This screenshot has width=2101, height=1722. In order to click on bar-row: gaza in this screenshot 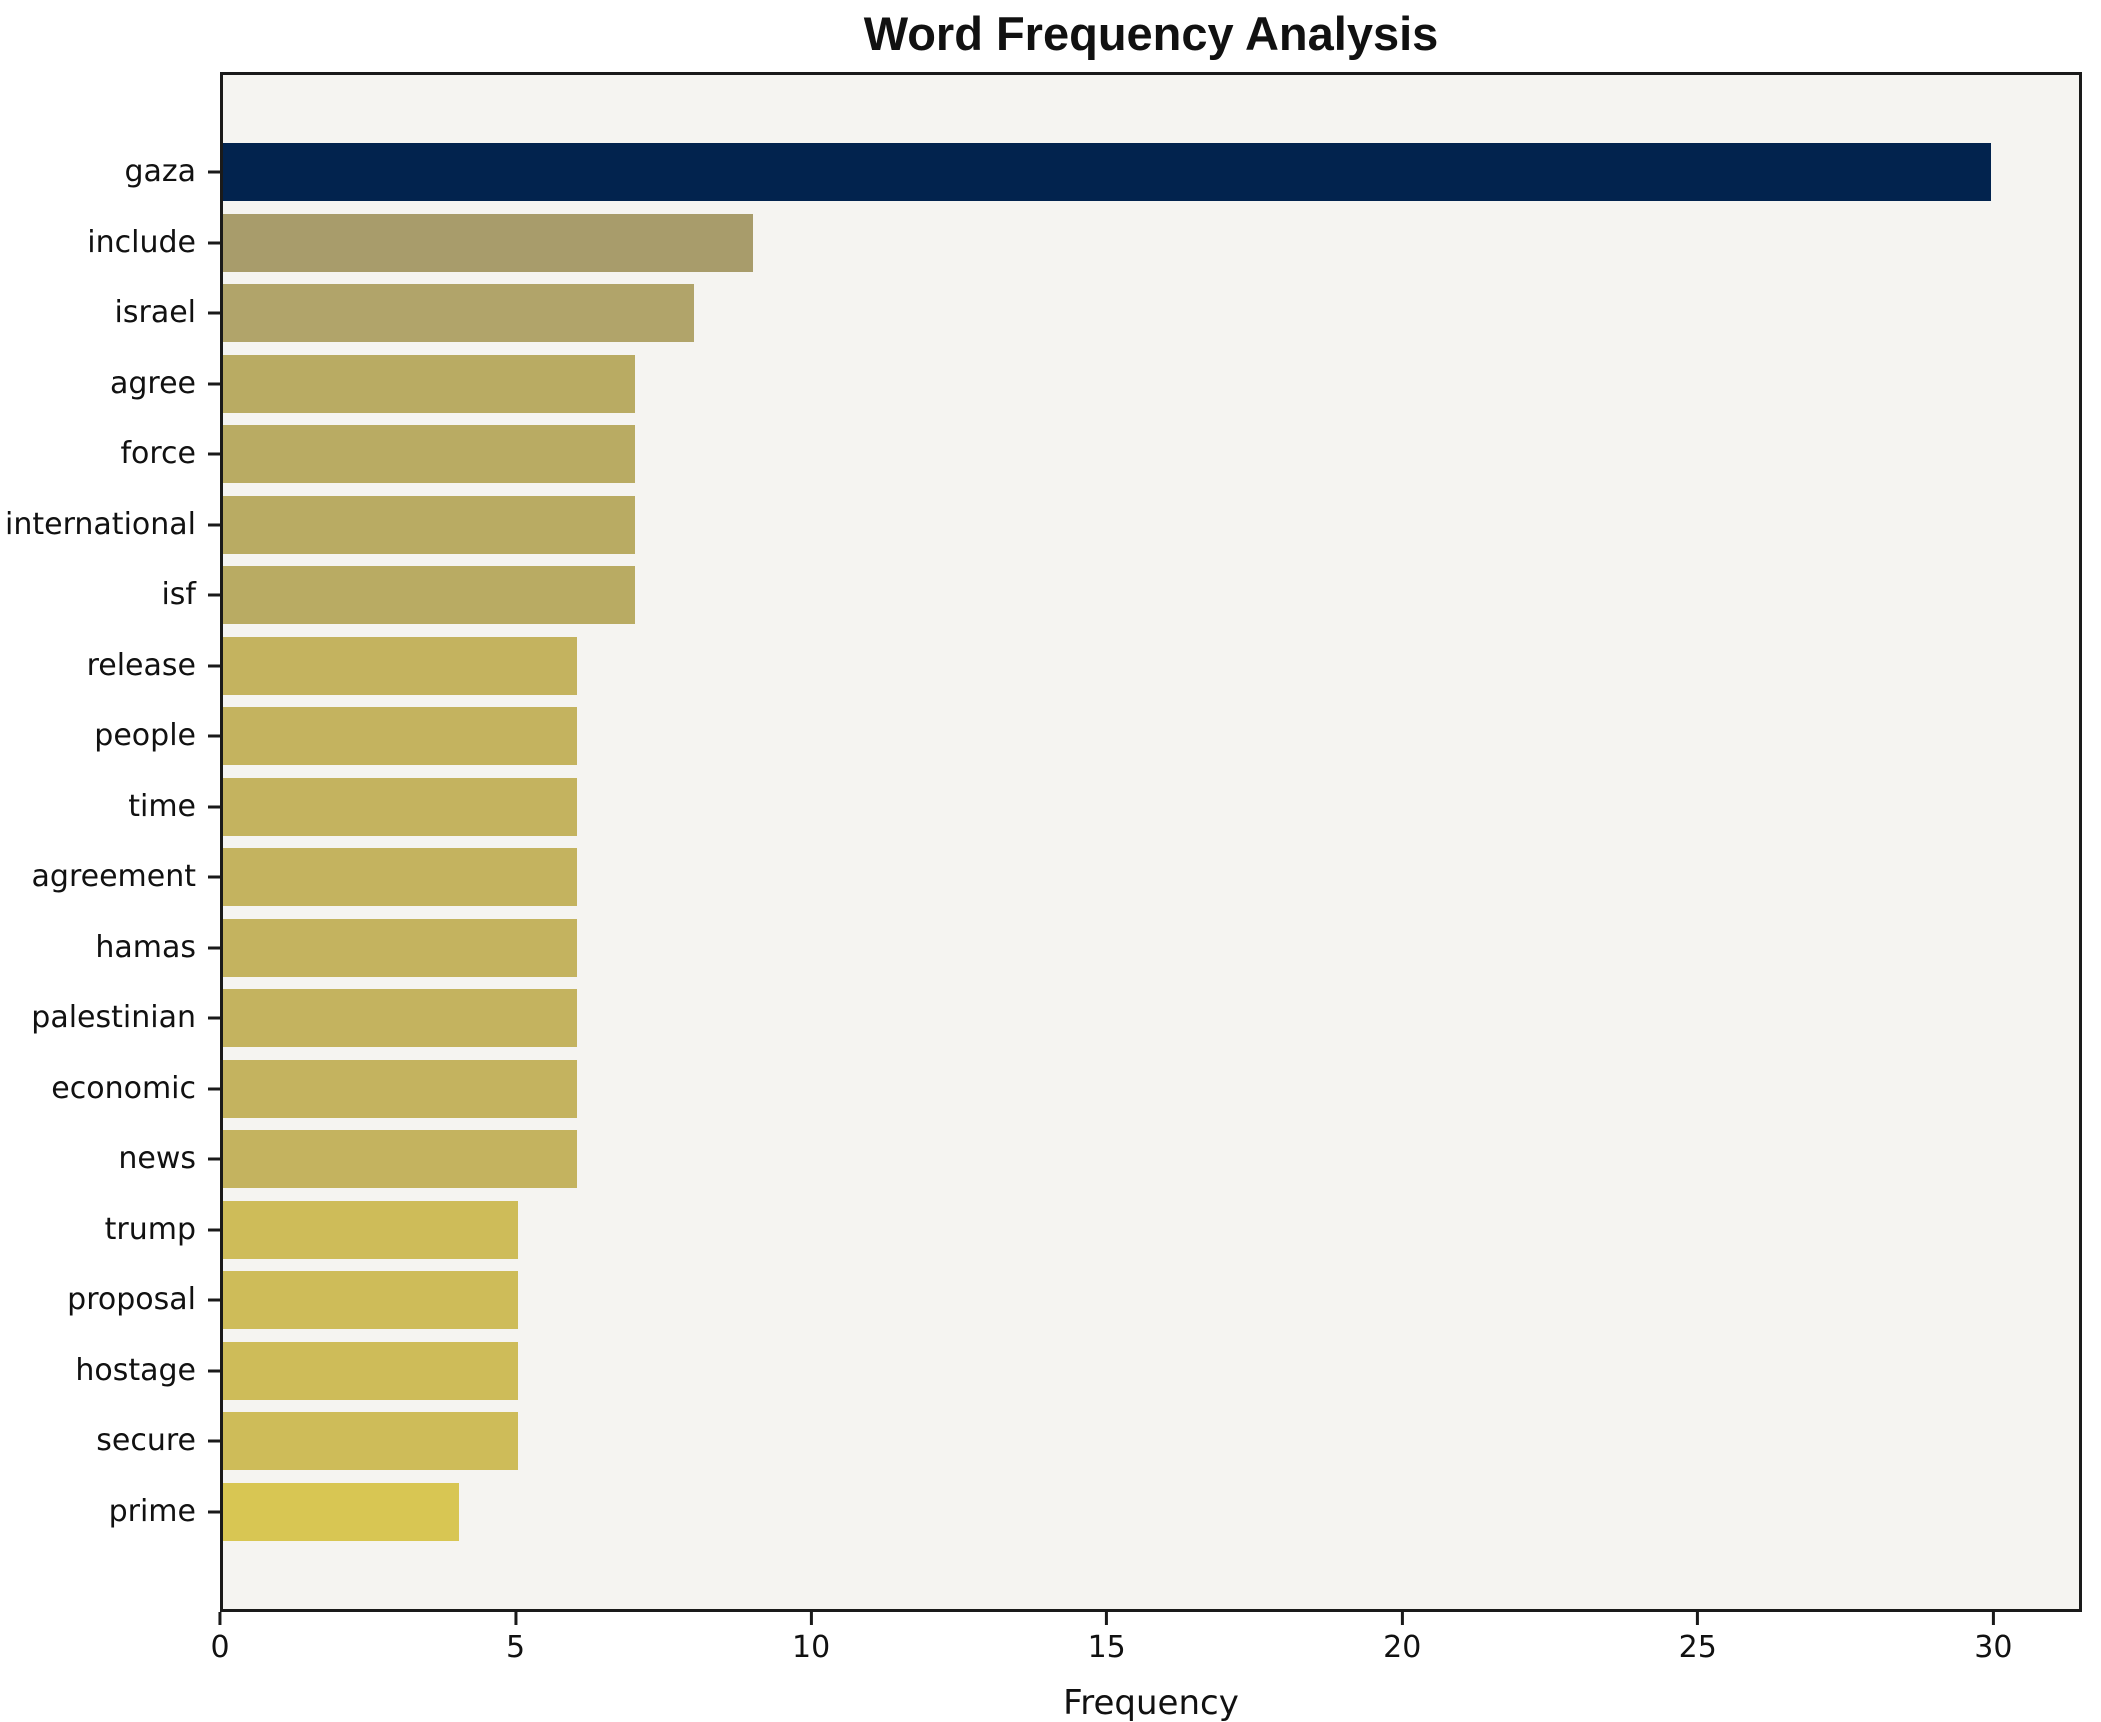, I will do `click(1101, 172)`.